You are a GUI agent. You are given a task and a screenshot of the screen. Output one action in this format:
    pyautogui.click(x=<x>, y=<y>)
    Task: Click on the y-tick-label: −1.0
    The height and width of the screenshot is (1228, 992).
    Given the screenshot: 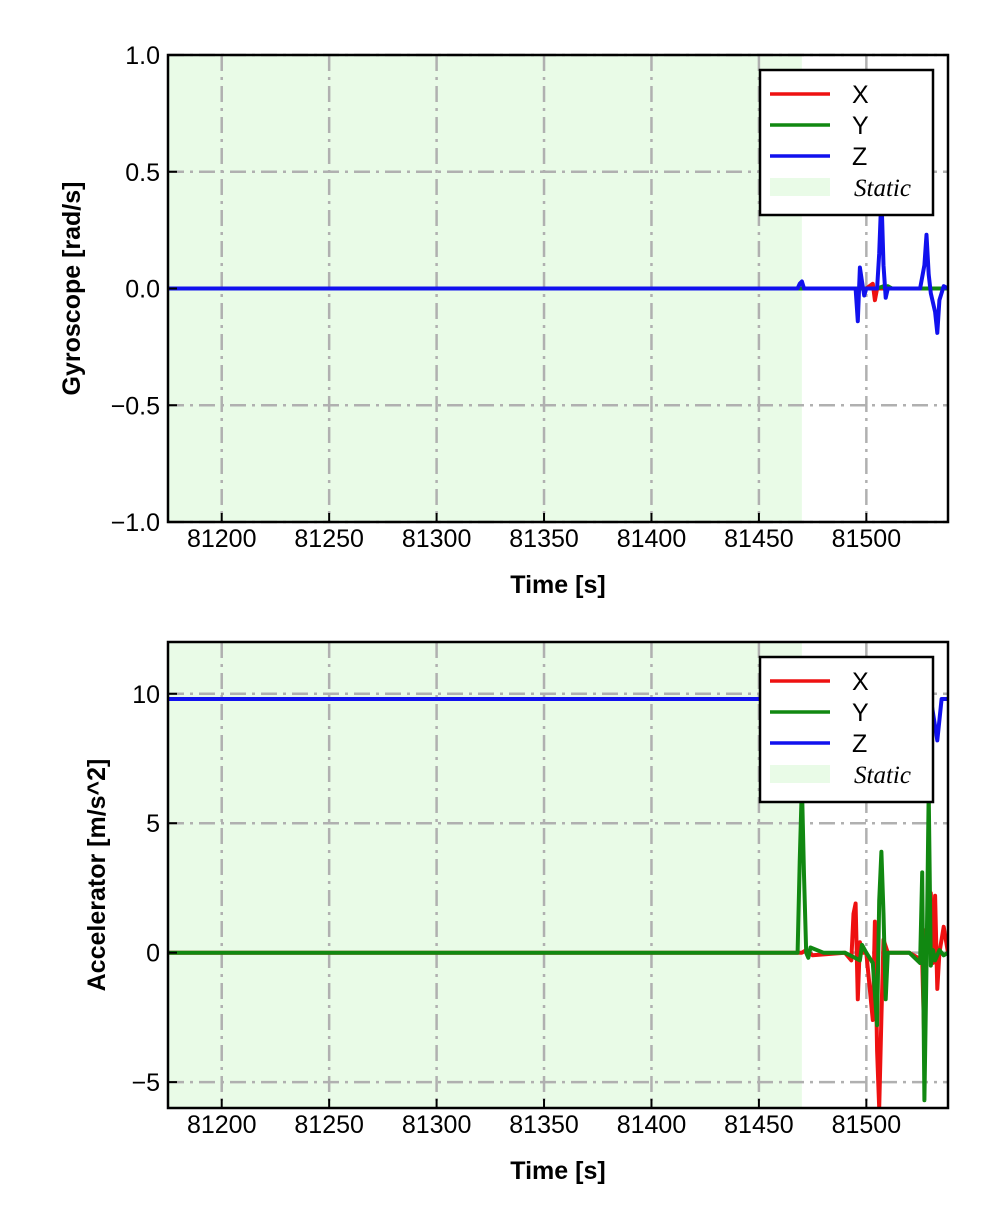 What is the action you would take?
    pyautogui.click(x=135, y=523)
    